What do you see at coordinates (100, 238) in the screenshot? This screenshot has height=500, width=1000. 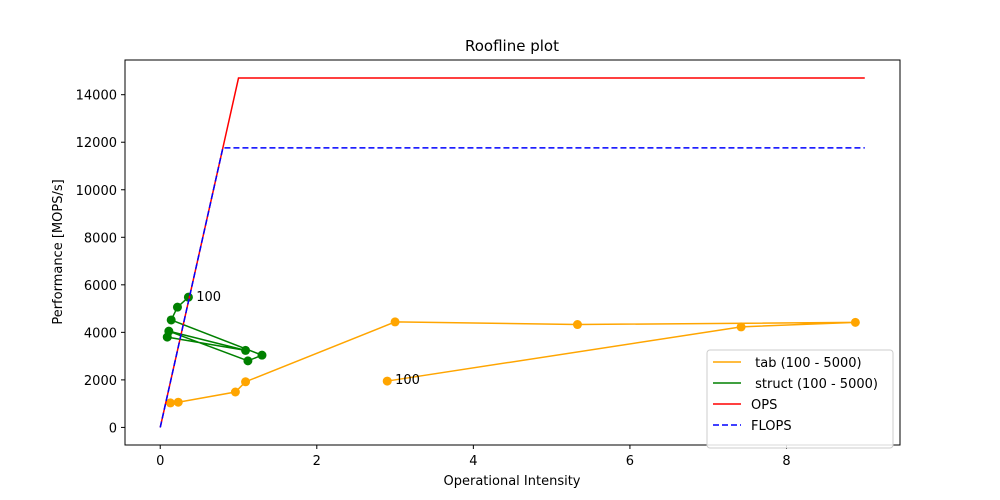 I see `y-tick-label: 8000` at bounding box center [100, 238].